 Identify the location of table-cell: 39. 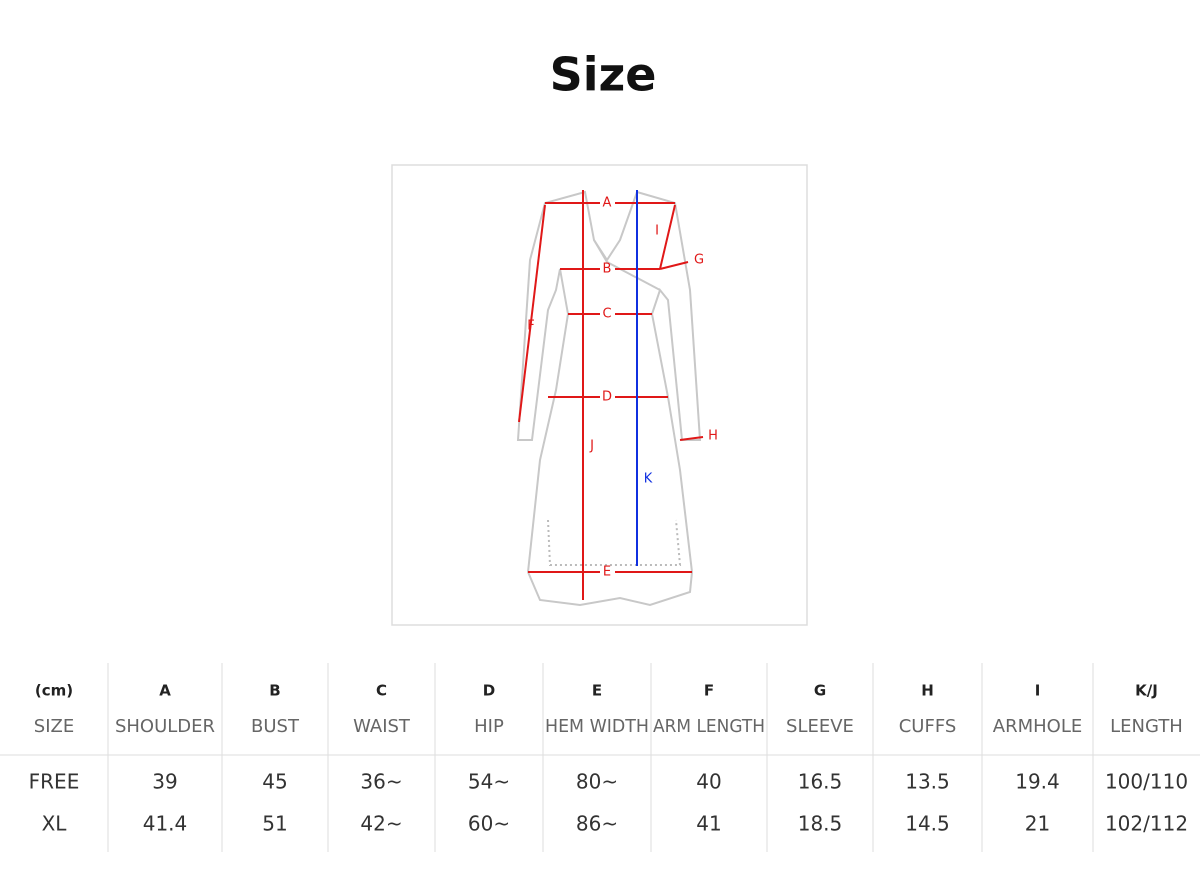
(164, 782).